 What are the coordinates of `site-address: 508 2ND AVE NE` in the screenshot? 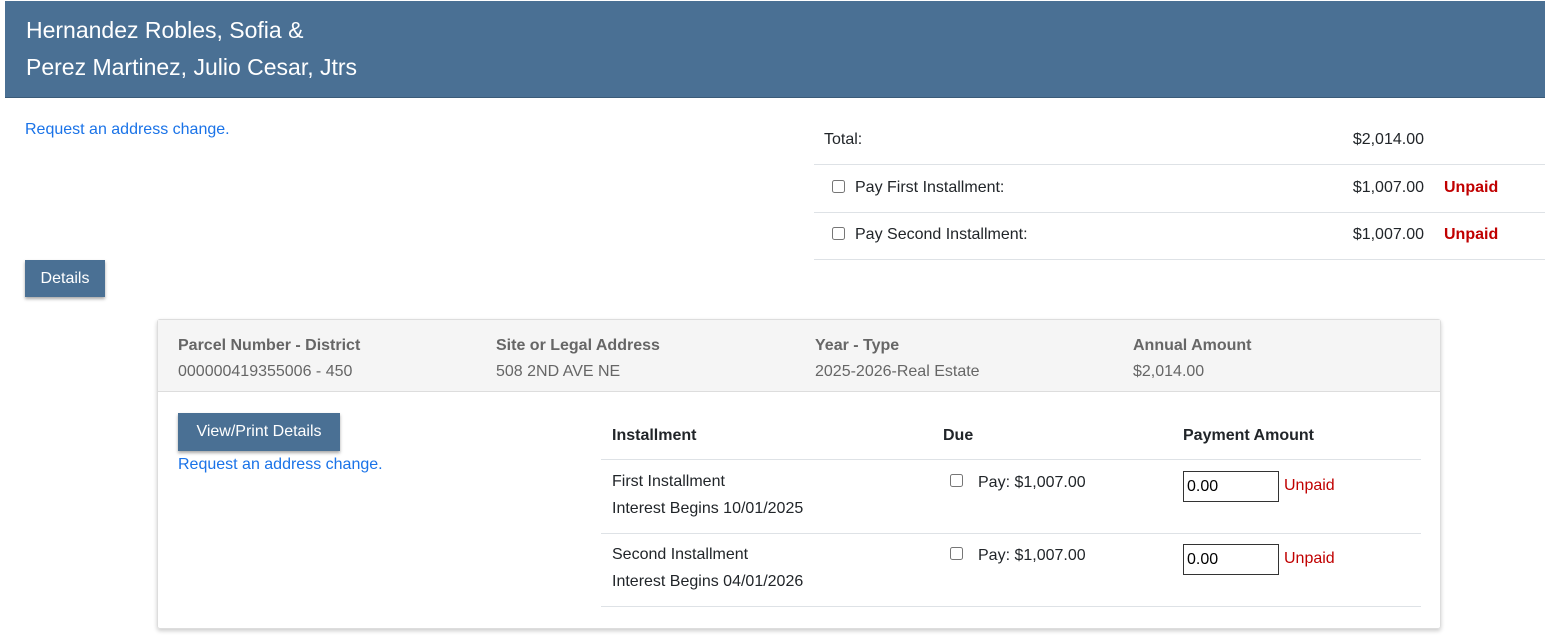 It's located at (558, 371).